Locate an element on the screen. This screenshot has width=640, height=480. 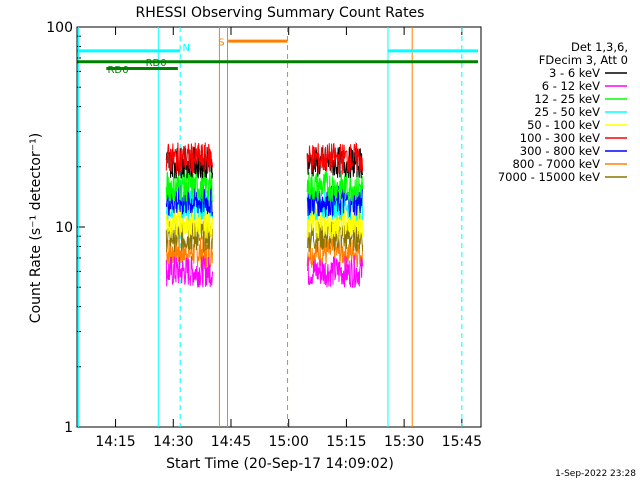
footer-timestamp: 1-Sep-2022 23:28 is located at coordinates (595, 474).